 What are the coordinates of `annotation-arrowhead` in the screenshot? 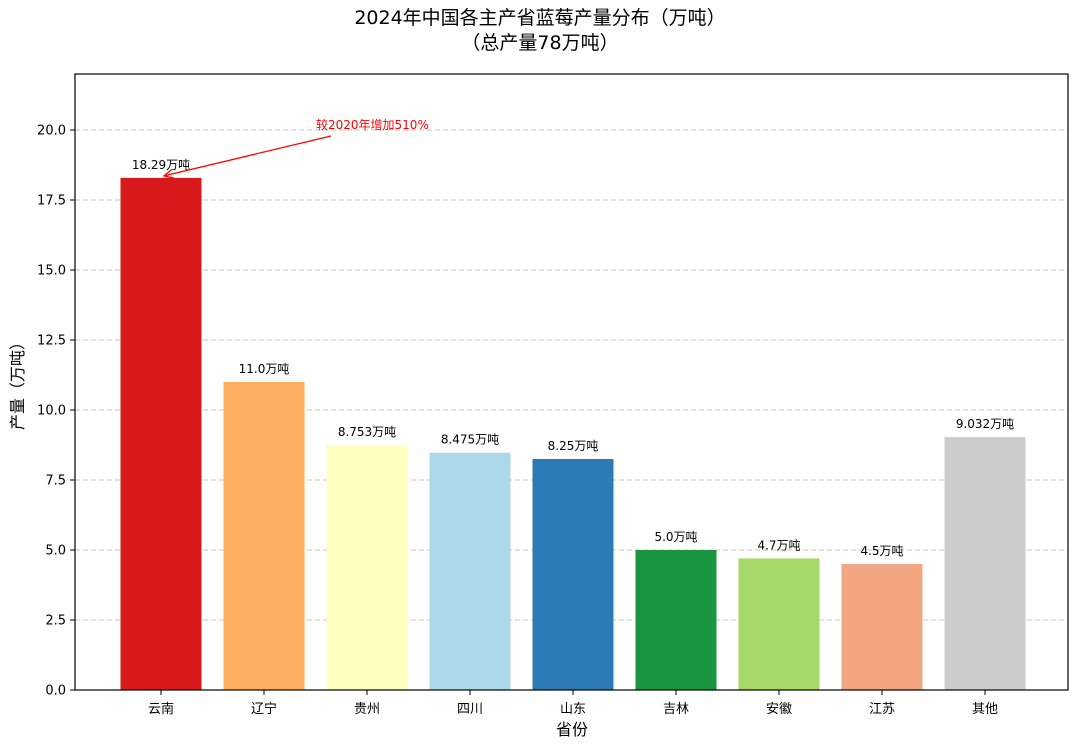 It's located at (168, 174).